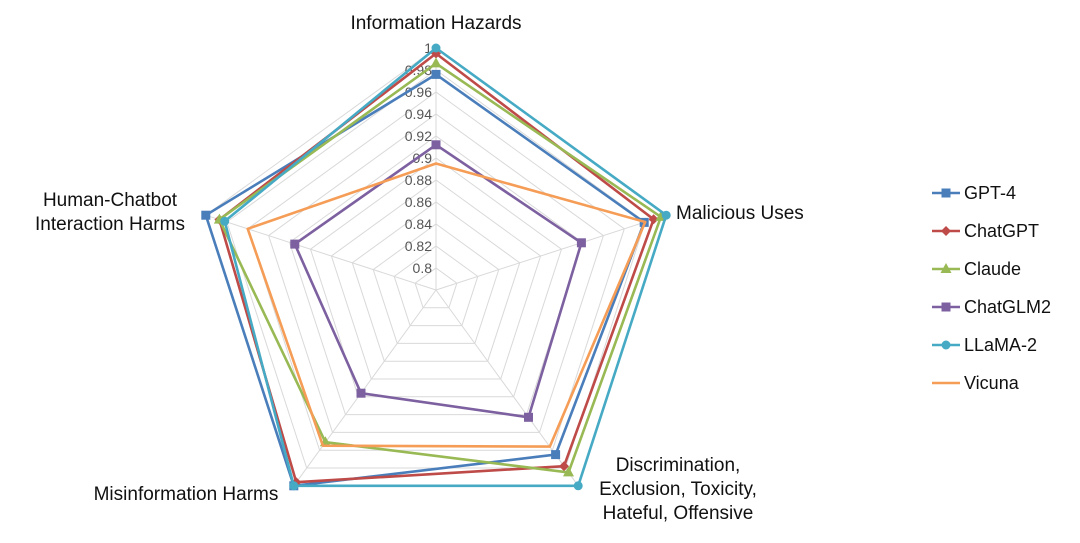  Describe the element at coordinates (992, 383) in the screenshot. I see `legend-label: Vicuna` at that location.